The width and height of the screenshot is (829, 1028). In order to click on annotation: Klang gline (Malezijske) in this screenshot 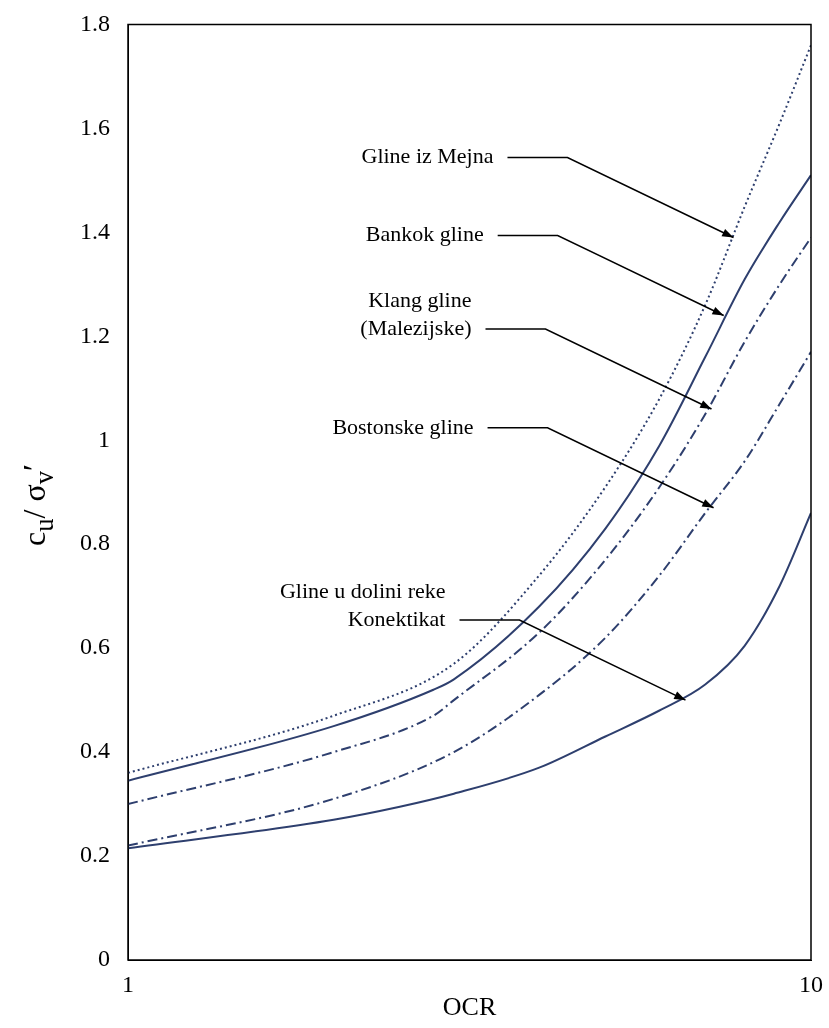, I will do `click(416, 313)`.